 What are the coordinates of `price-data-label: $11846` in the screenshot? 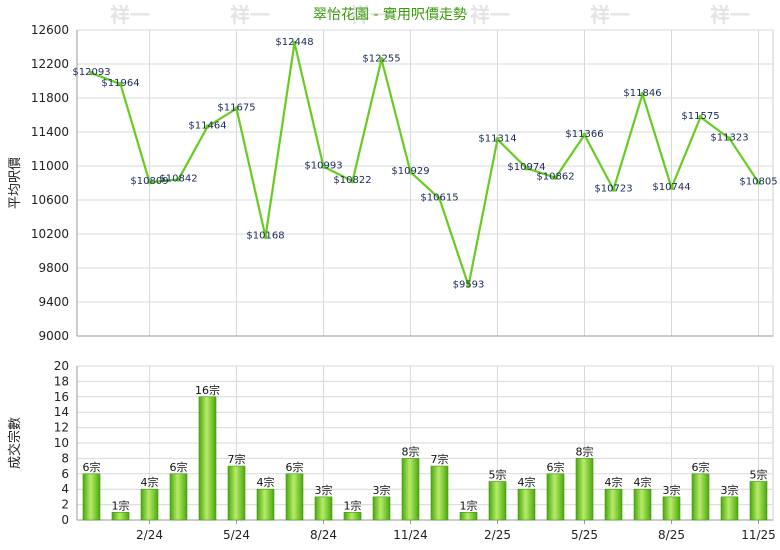 It's located at (642, 93).